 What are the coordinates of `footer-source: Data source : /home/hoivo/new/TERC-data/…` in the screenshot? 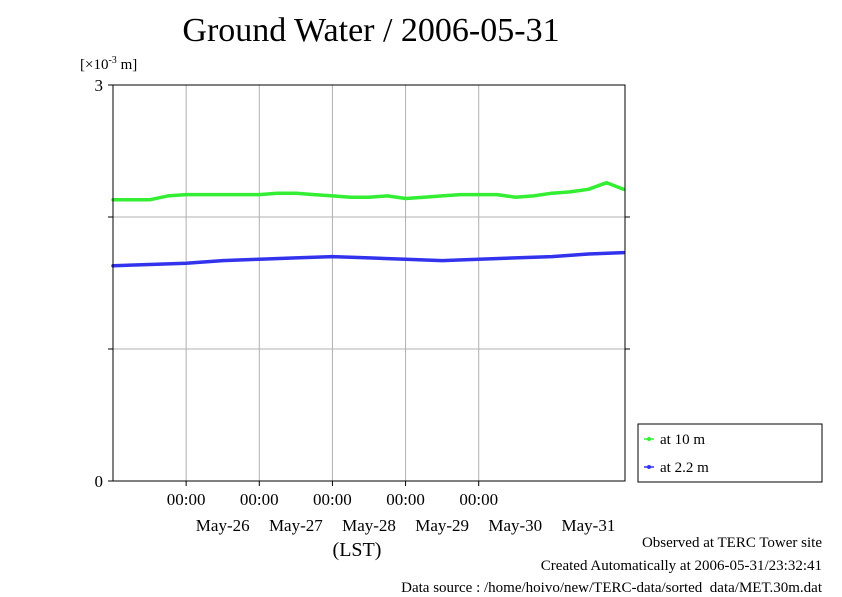 It's located at (611, 588).